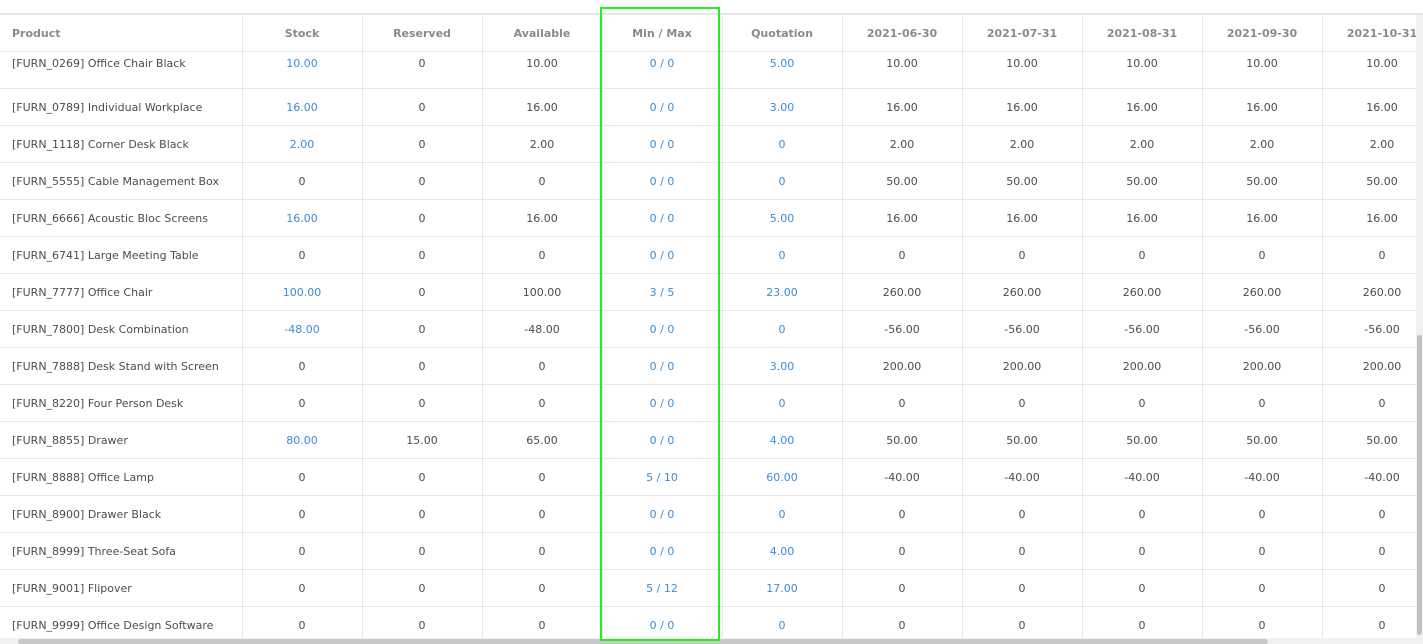 This screenshot has width=1423, height=644. I want to click on cell-available: 10.00, so click(542, 70).